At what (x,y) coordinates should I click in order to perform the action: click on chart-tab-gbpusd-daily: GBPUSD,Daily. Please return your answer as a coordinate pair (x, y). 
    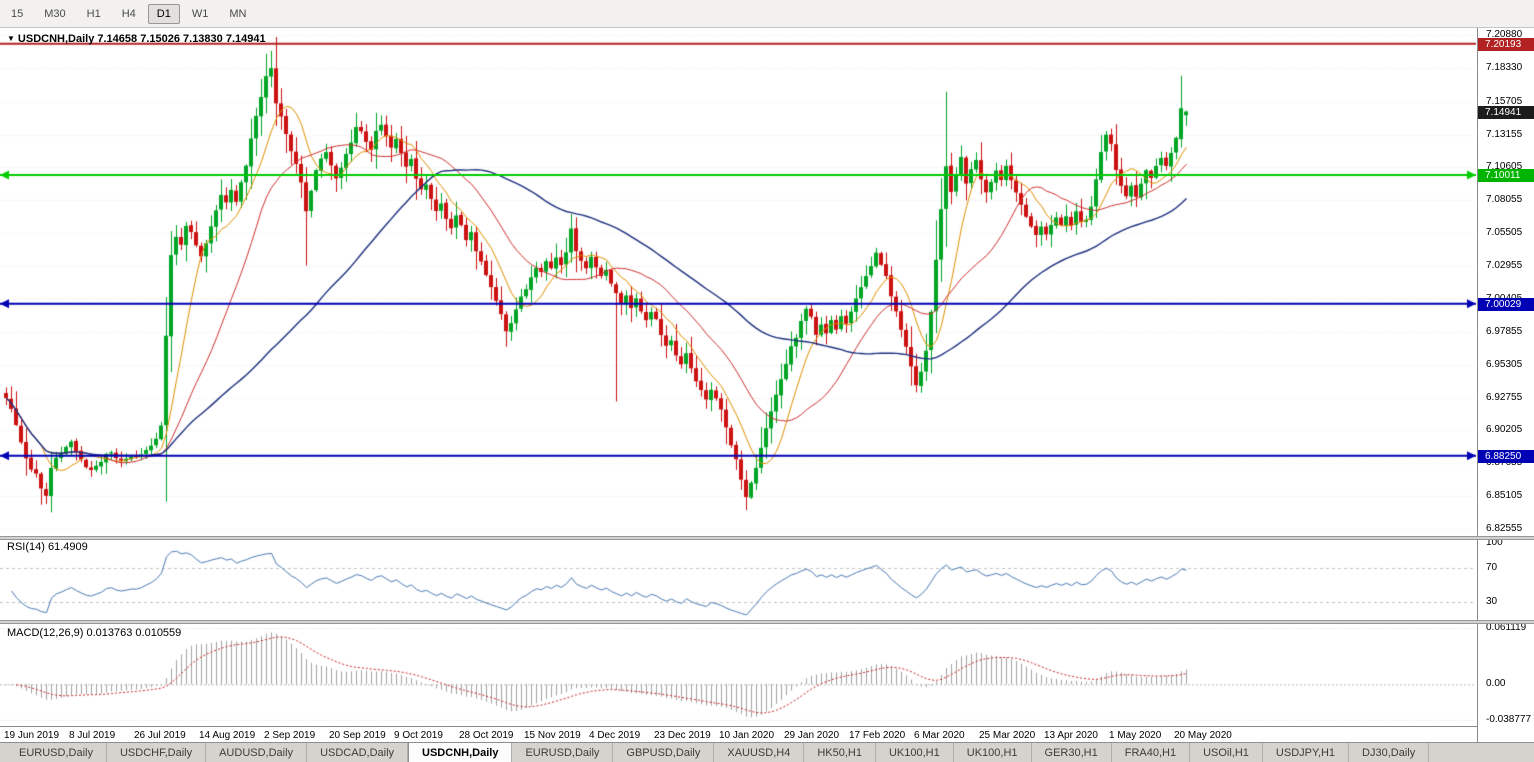
    Looking at the image, I should click on (664, 752).